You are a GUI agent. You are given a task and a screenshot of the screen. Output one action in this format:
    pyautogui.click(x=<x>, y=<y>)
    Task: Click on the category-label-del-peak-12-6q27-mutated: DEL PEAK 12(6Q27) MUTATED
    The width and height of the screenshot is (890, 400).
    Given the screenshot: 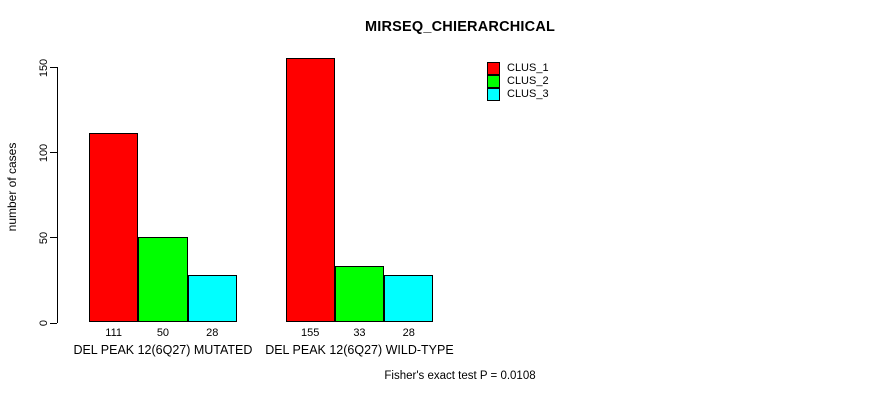 What is the action you would take?
    pyautogui.click(x=163, y=350)
    